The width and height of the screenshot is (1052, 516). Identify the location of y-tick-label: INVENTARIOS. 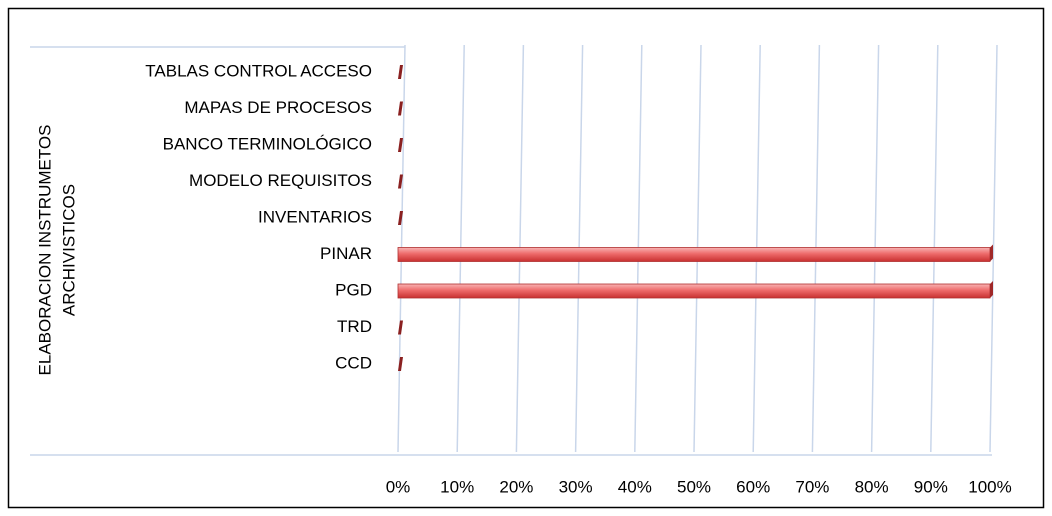
(315, 216).